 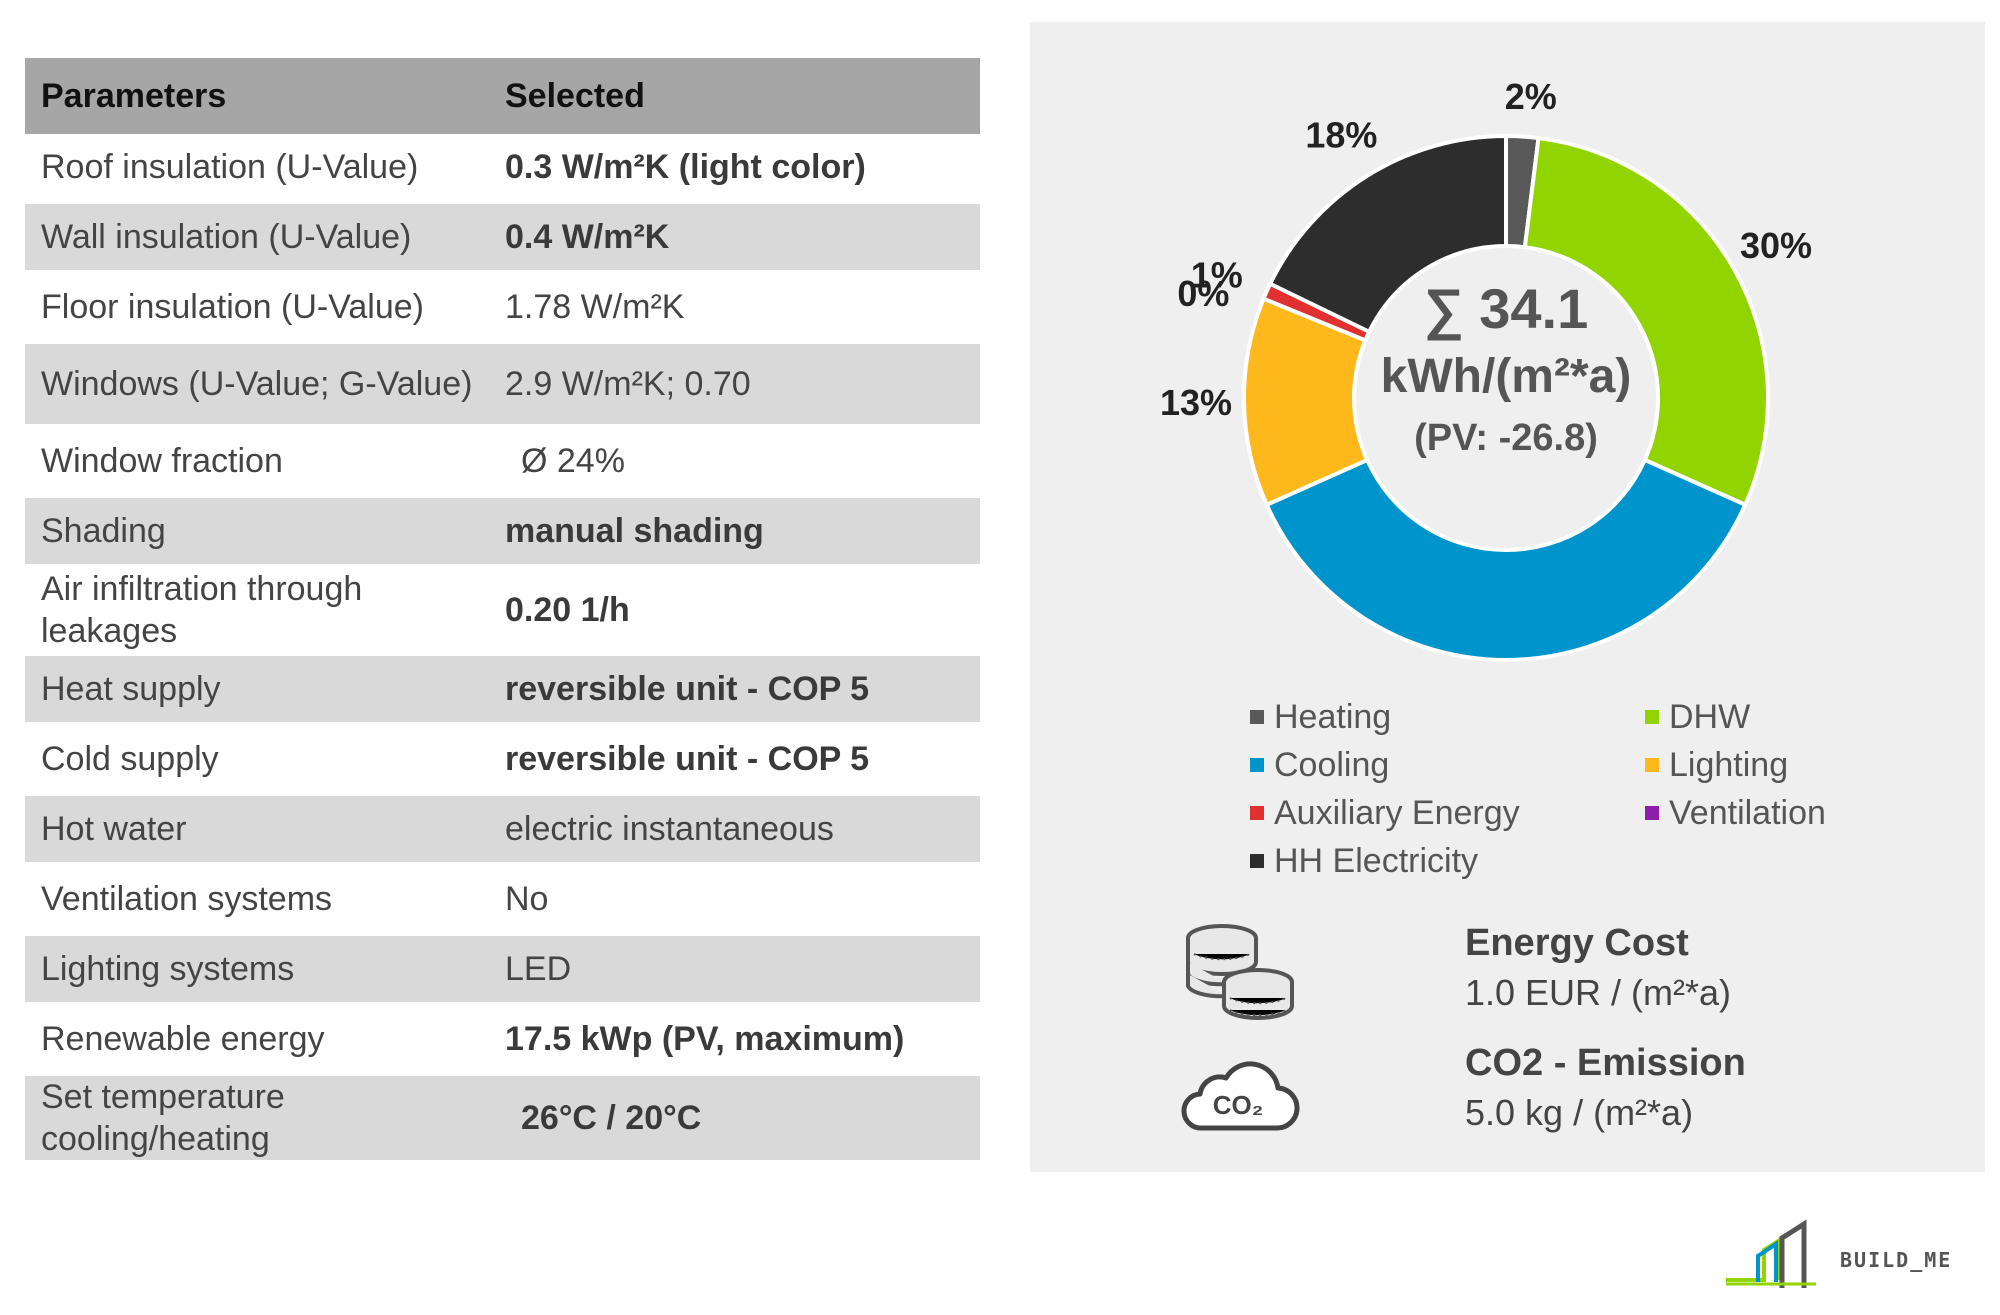 What do you see at coordinates (742, 1119) in the screenshot?
I see `param-value: 26°C / 20°C` at bounding box center [742, 1119].